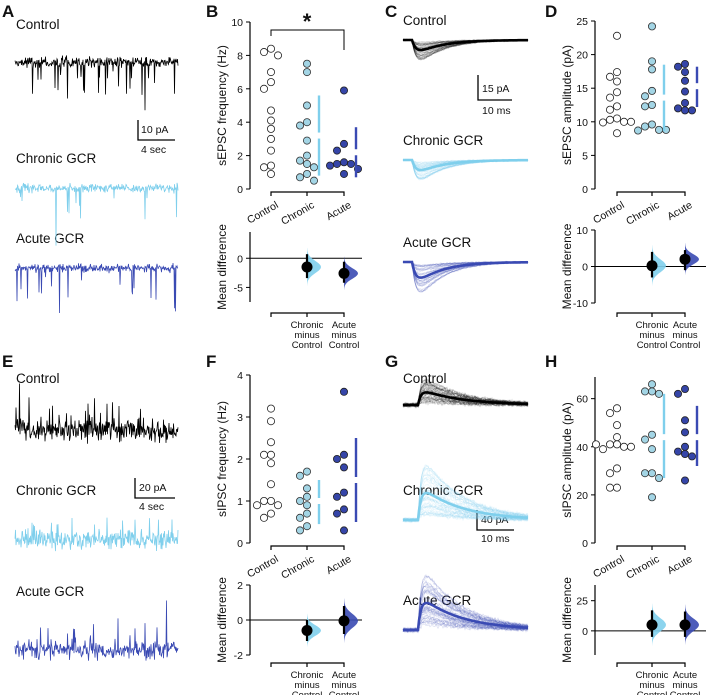 The image size is (708, 700). What do you see at coordinates (582, 89) in the screenshot?
I see `y-tick-label: 15` at bounding box center [582, 89].